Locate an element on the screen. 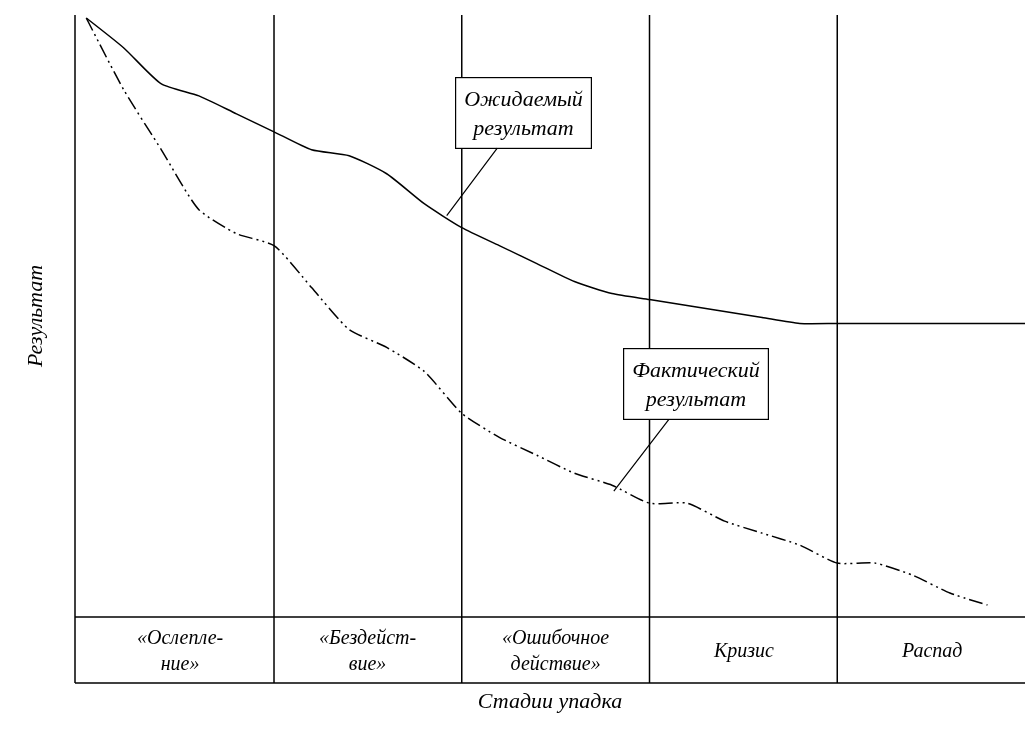 Image resolution: width=1027 pixels, height=731 pixels. annotation: Фактический результат is located at coordinates (696, 384).